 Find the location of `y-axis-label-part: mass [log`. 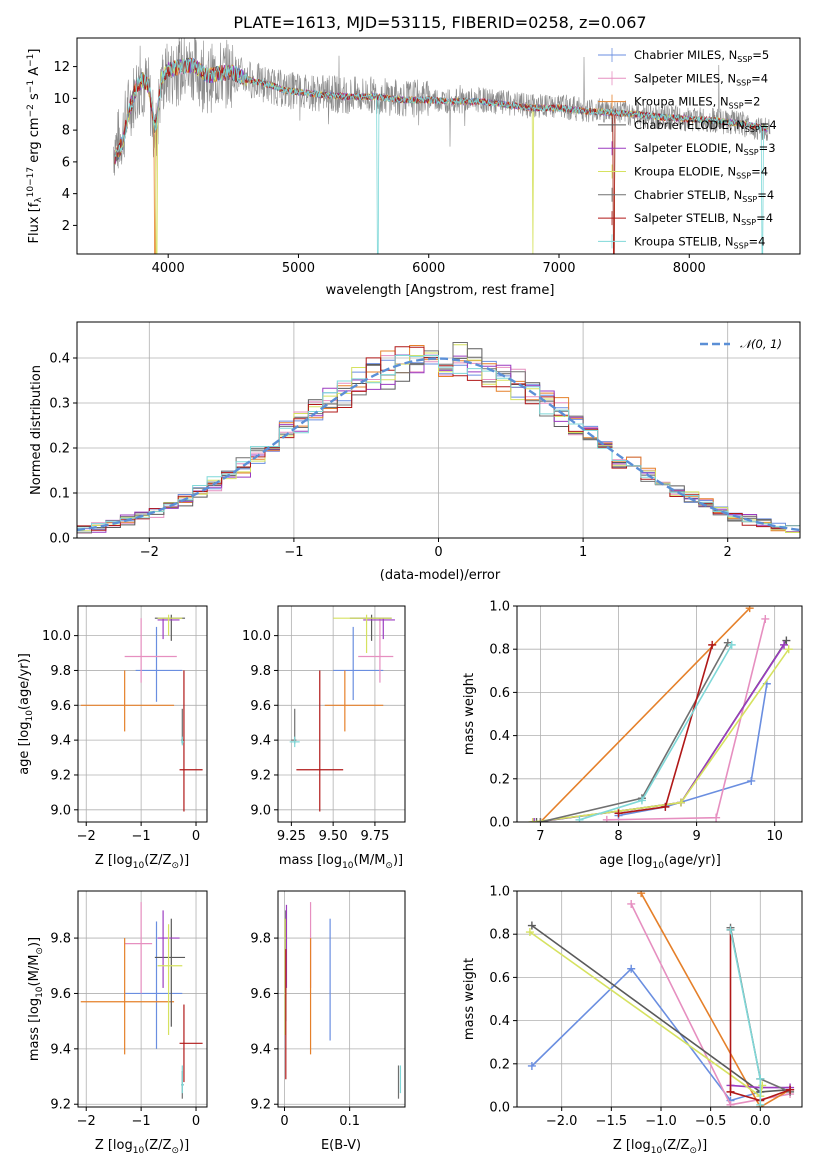

y-axis-label-part: mass [log is located at coordinates (34, 1029).